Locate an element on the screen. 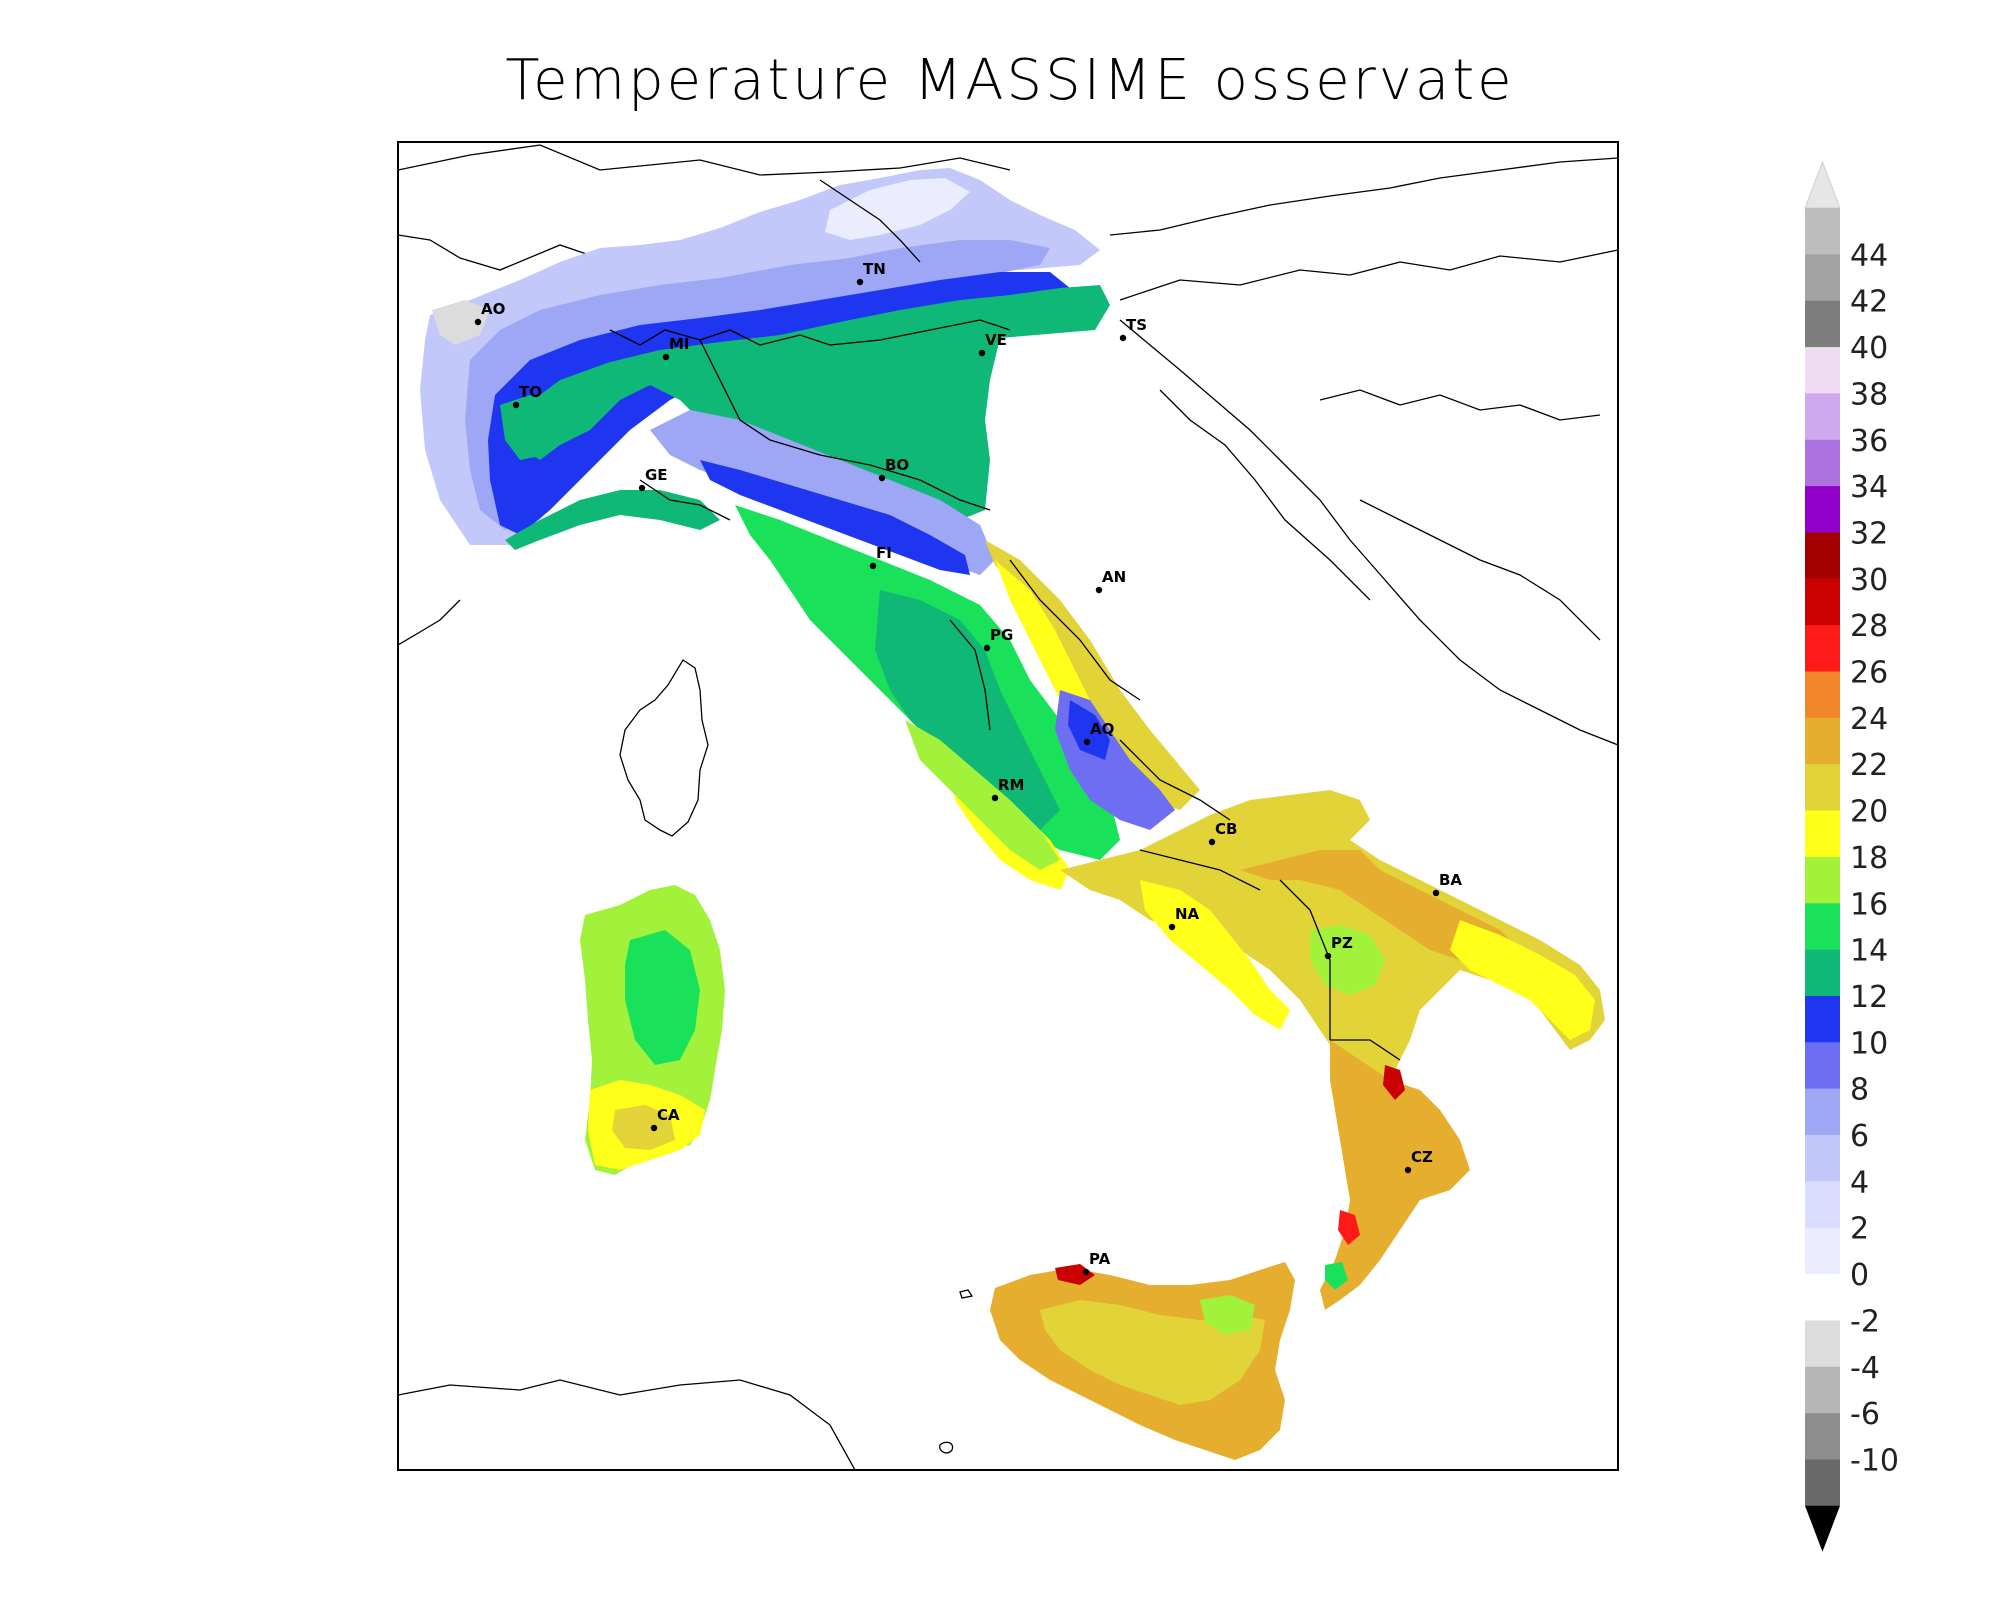  legend-label: 14 is located at coordinates (1869, 951).